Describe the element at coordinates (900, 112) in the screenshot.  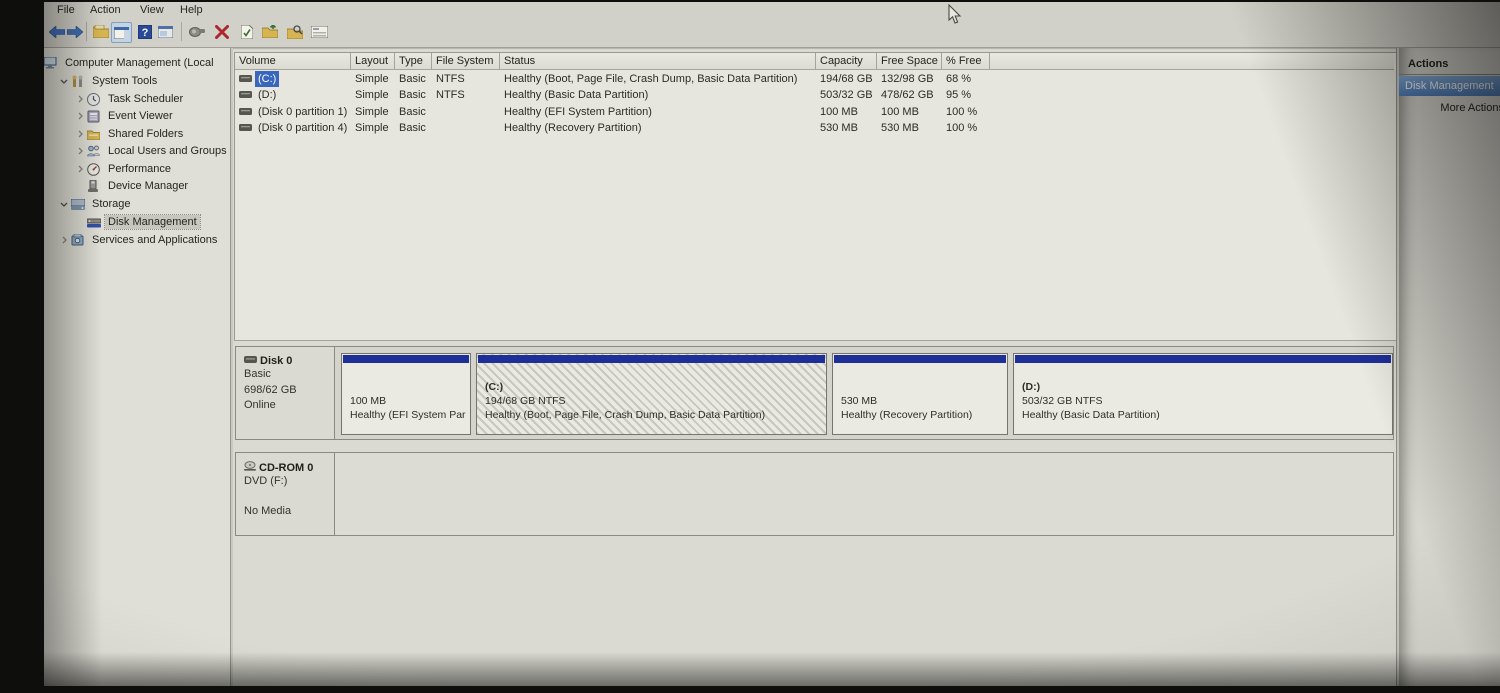
I see `freespace-cell: 100 MB` at that location.